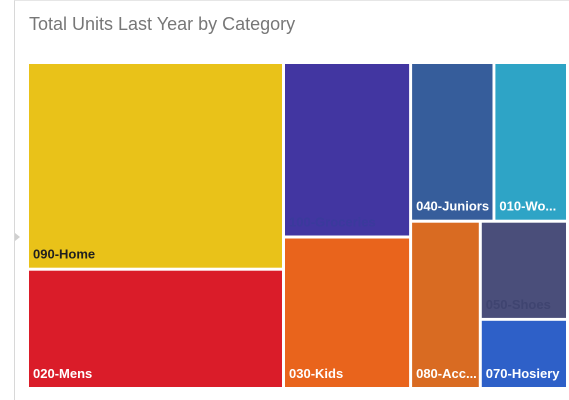 Image resolution: width=569 pixels, height=400 pixels. Describe the element at coordinates (452, 142) in the screenshot. I see `treemap-tile-040-juniors` at that location.